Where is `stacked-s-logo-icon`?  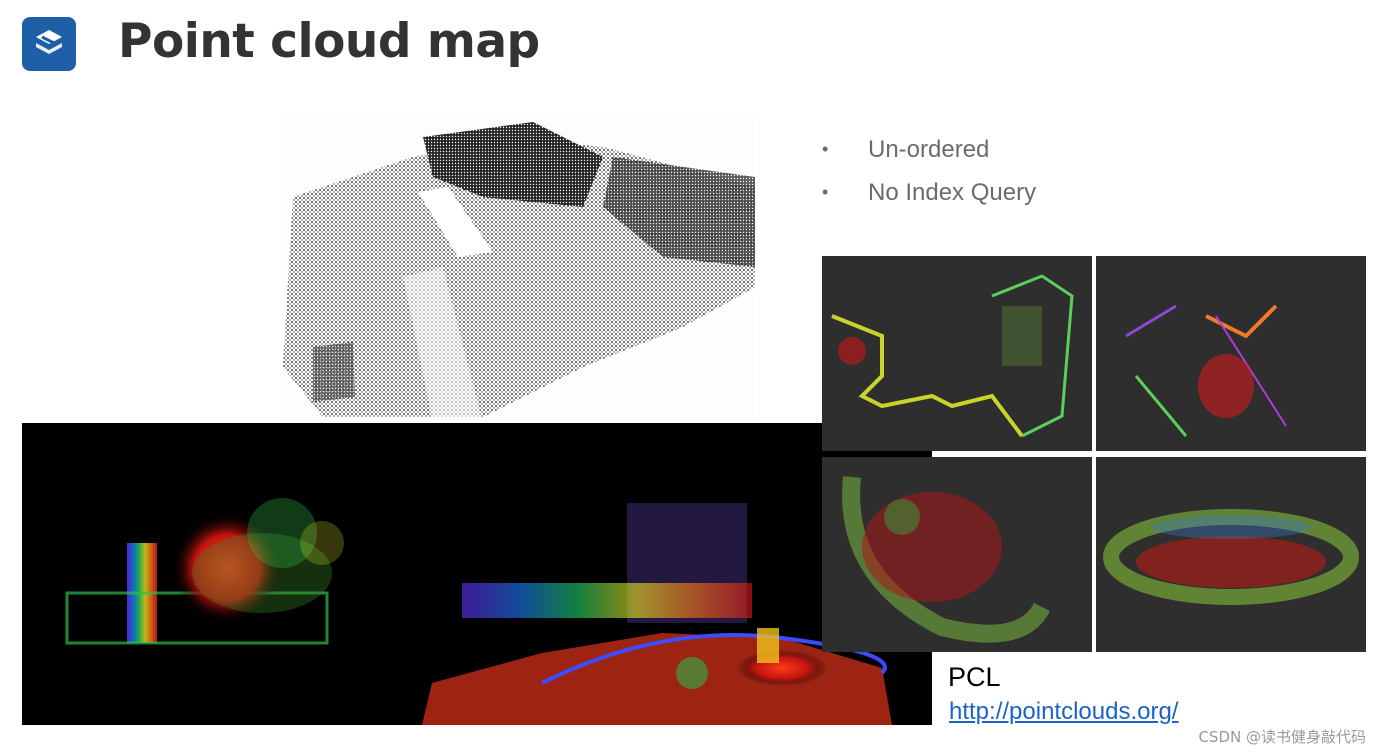 stacked-s-logo-icon is located at coordinates (49, 42).